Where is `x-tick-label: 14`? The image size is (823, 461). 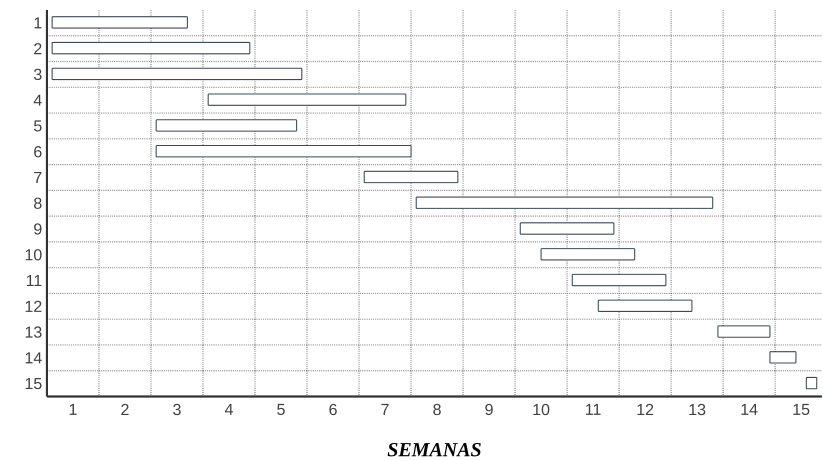
x-tick-label: 14 is located at coordinates (749, 409).